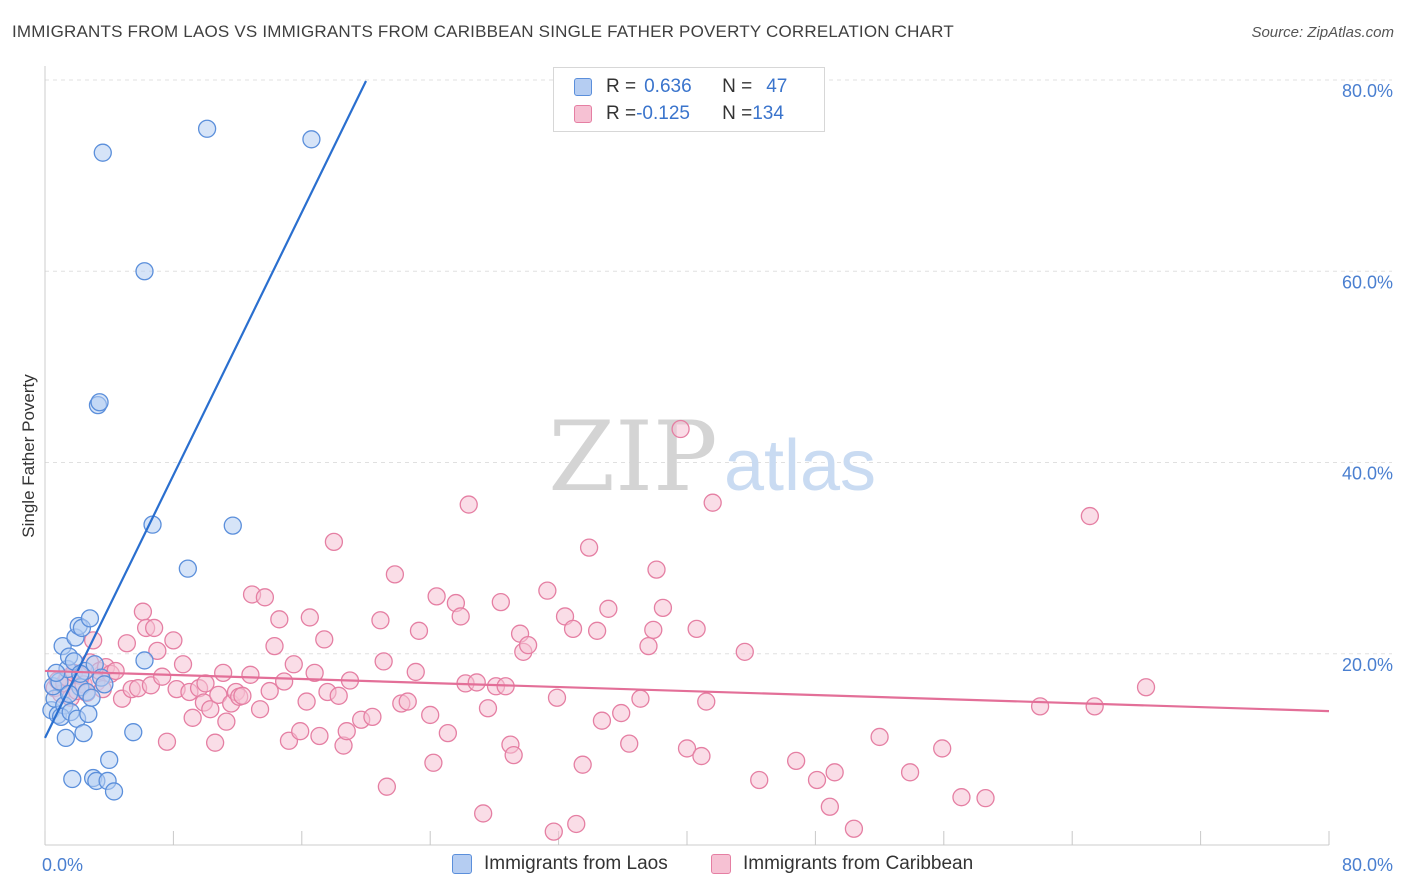 The image size is (1406, 892). What do you see at coordinates (721, 864) in the screenshot?
I see `caribbean-legend-swatch` at bounding box center [721, 864].